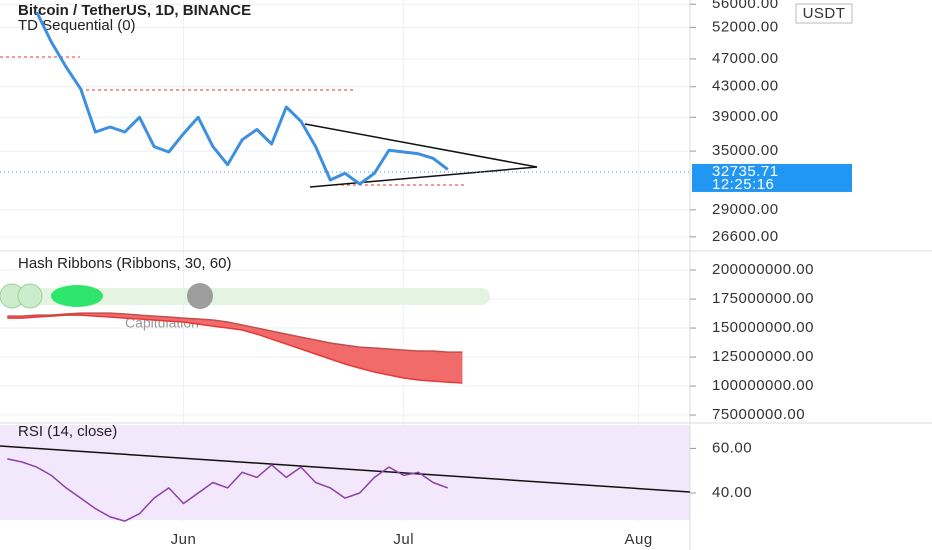  I want to click on countdown: 12:25:16, so click(743, 184).